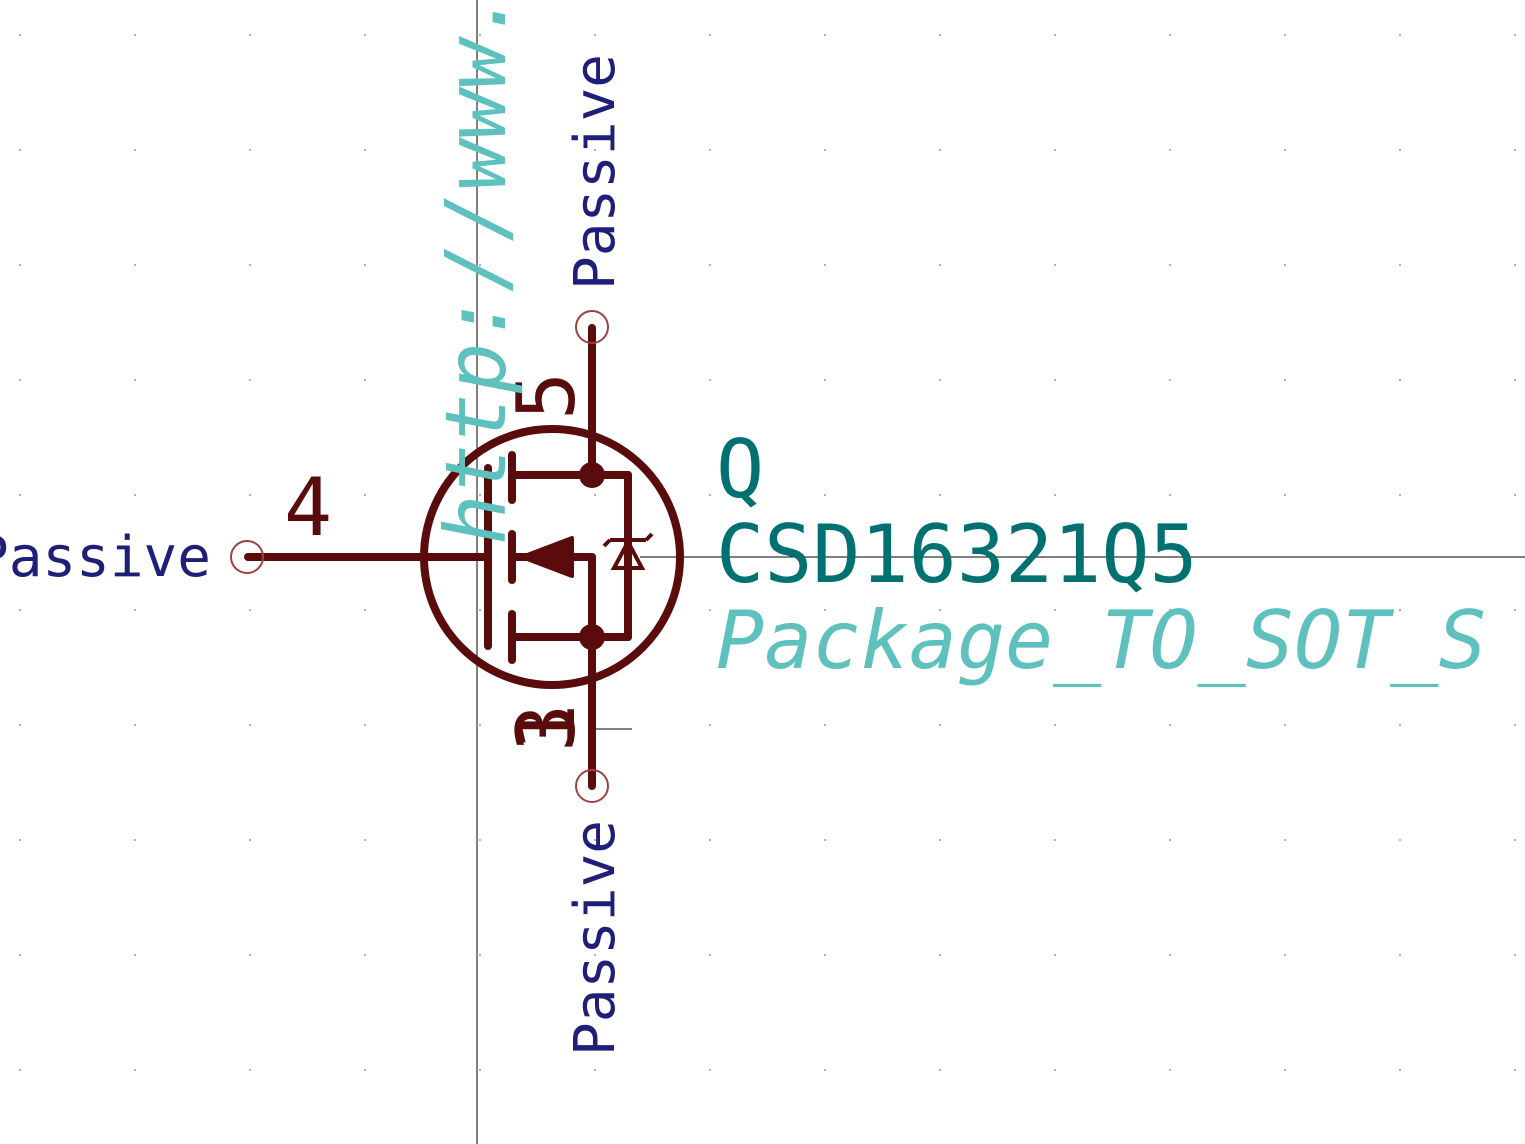  I want to click on gate-pin-endpoint, so click(247, 557).